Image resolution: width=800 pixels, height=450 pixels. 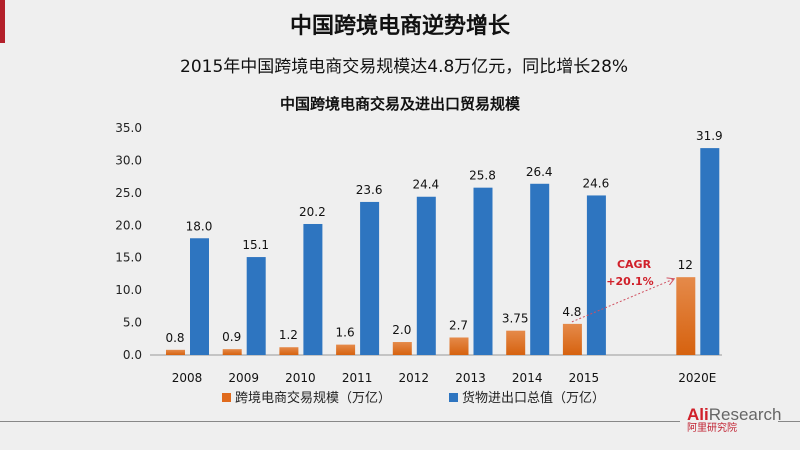 I want to click on footer-divider, so click(x=340, y=421).